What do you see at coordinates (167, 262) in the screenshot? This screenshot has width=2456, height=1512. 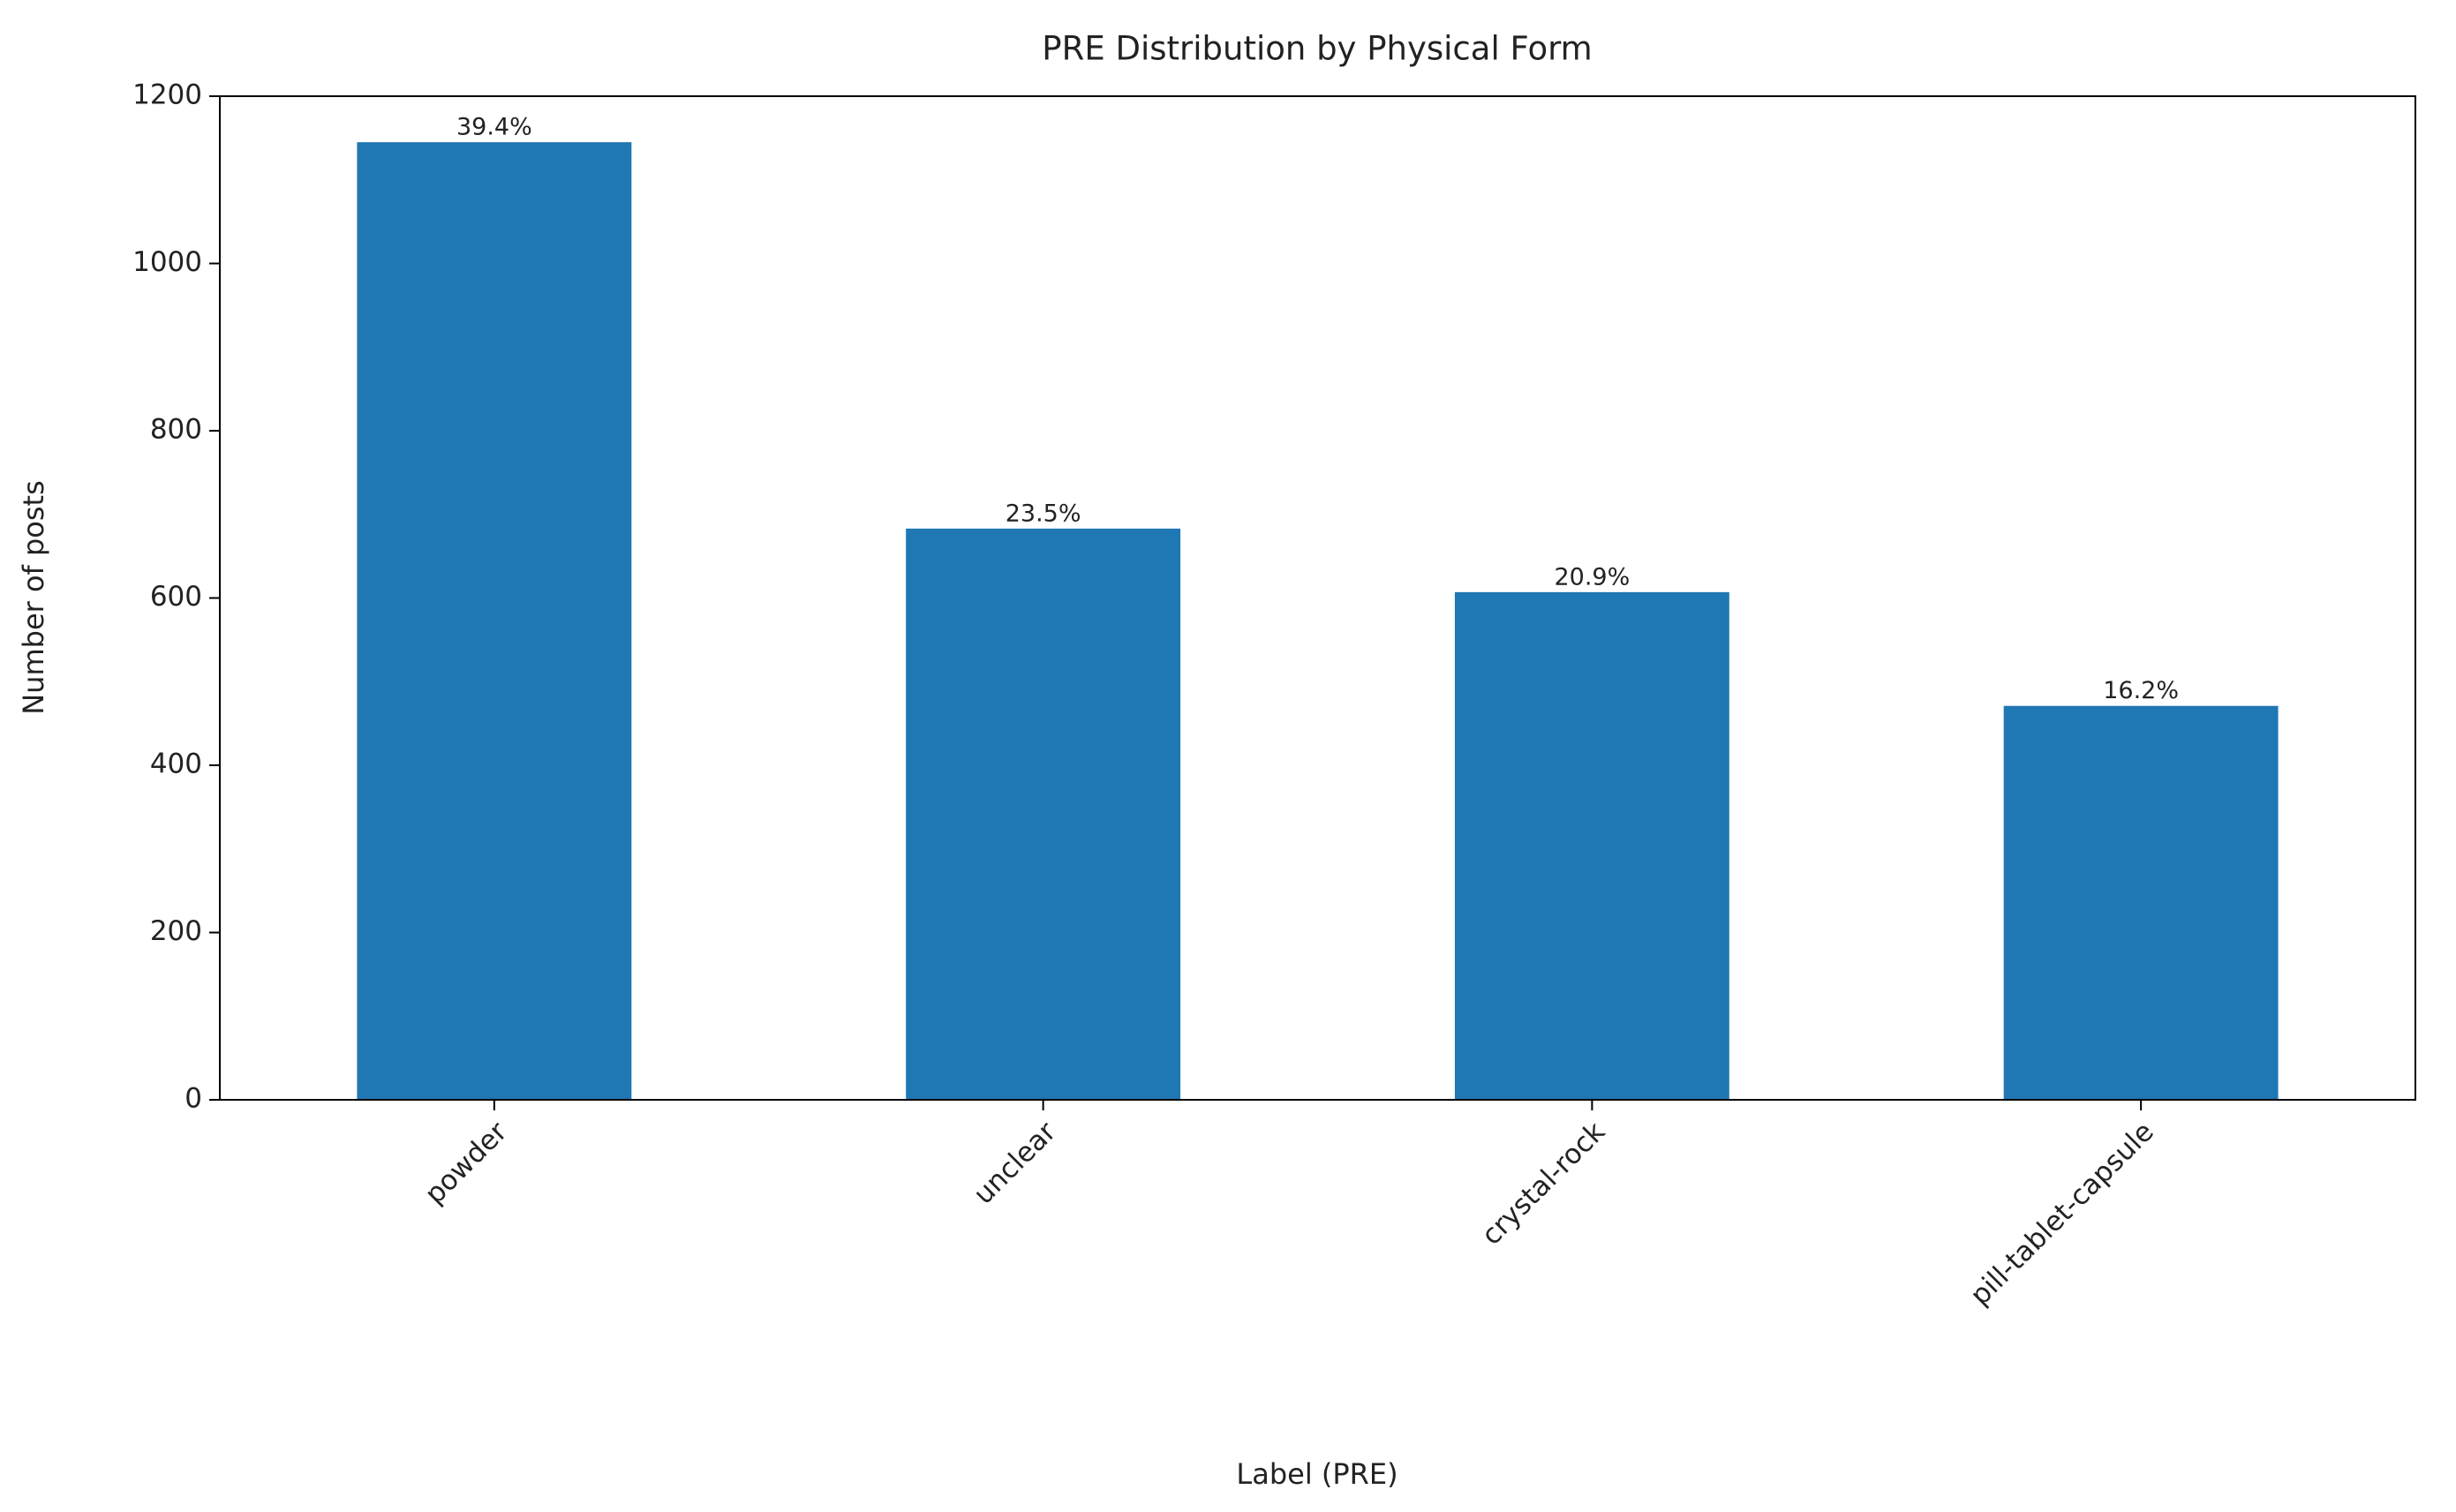 I see `y-tick-label: 1000` at bounding box center [167, 262].